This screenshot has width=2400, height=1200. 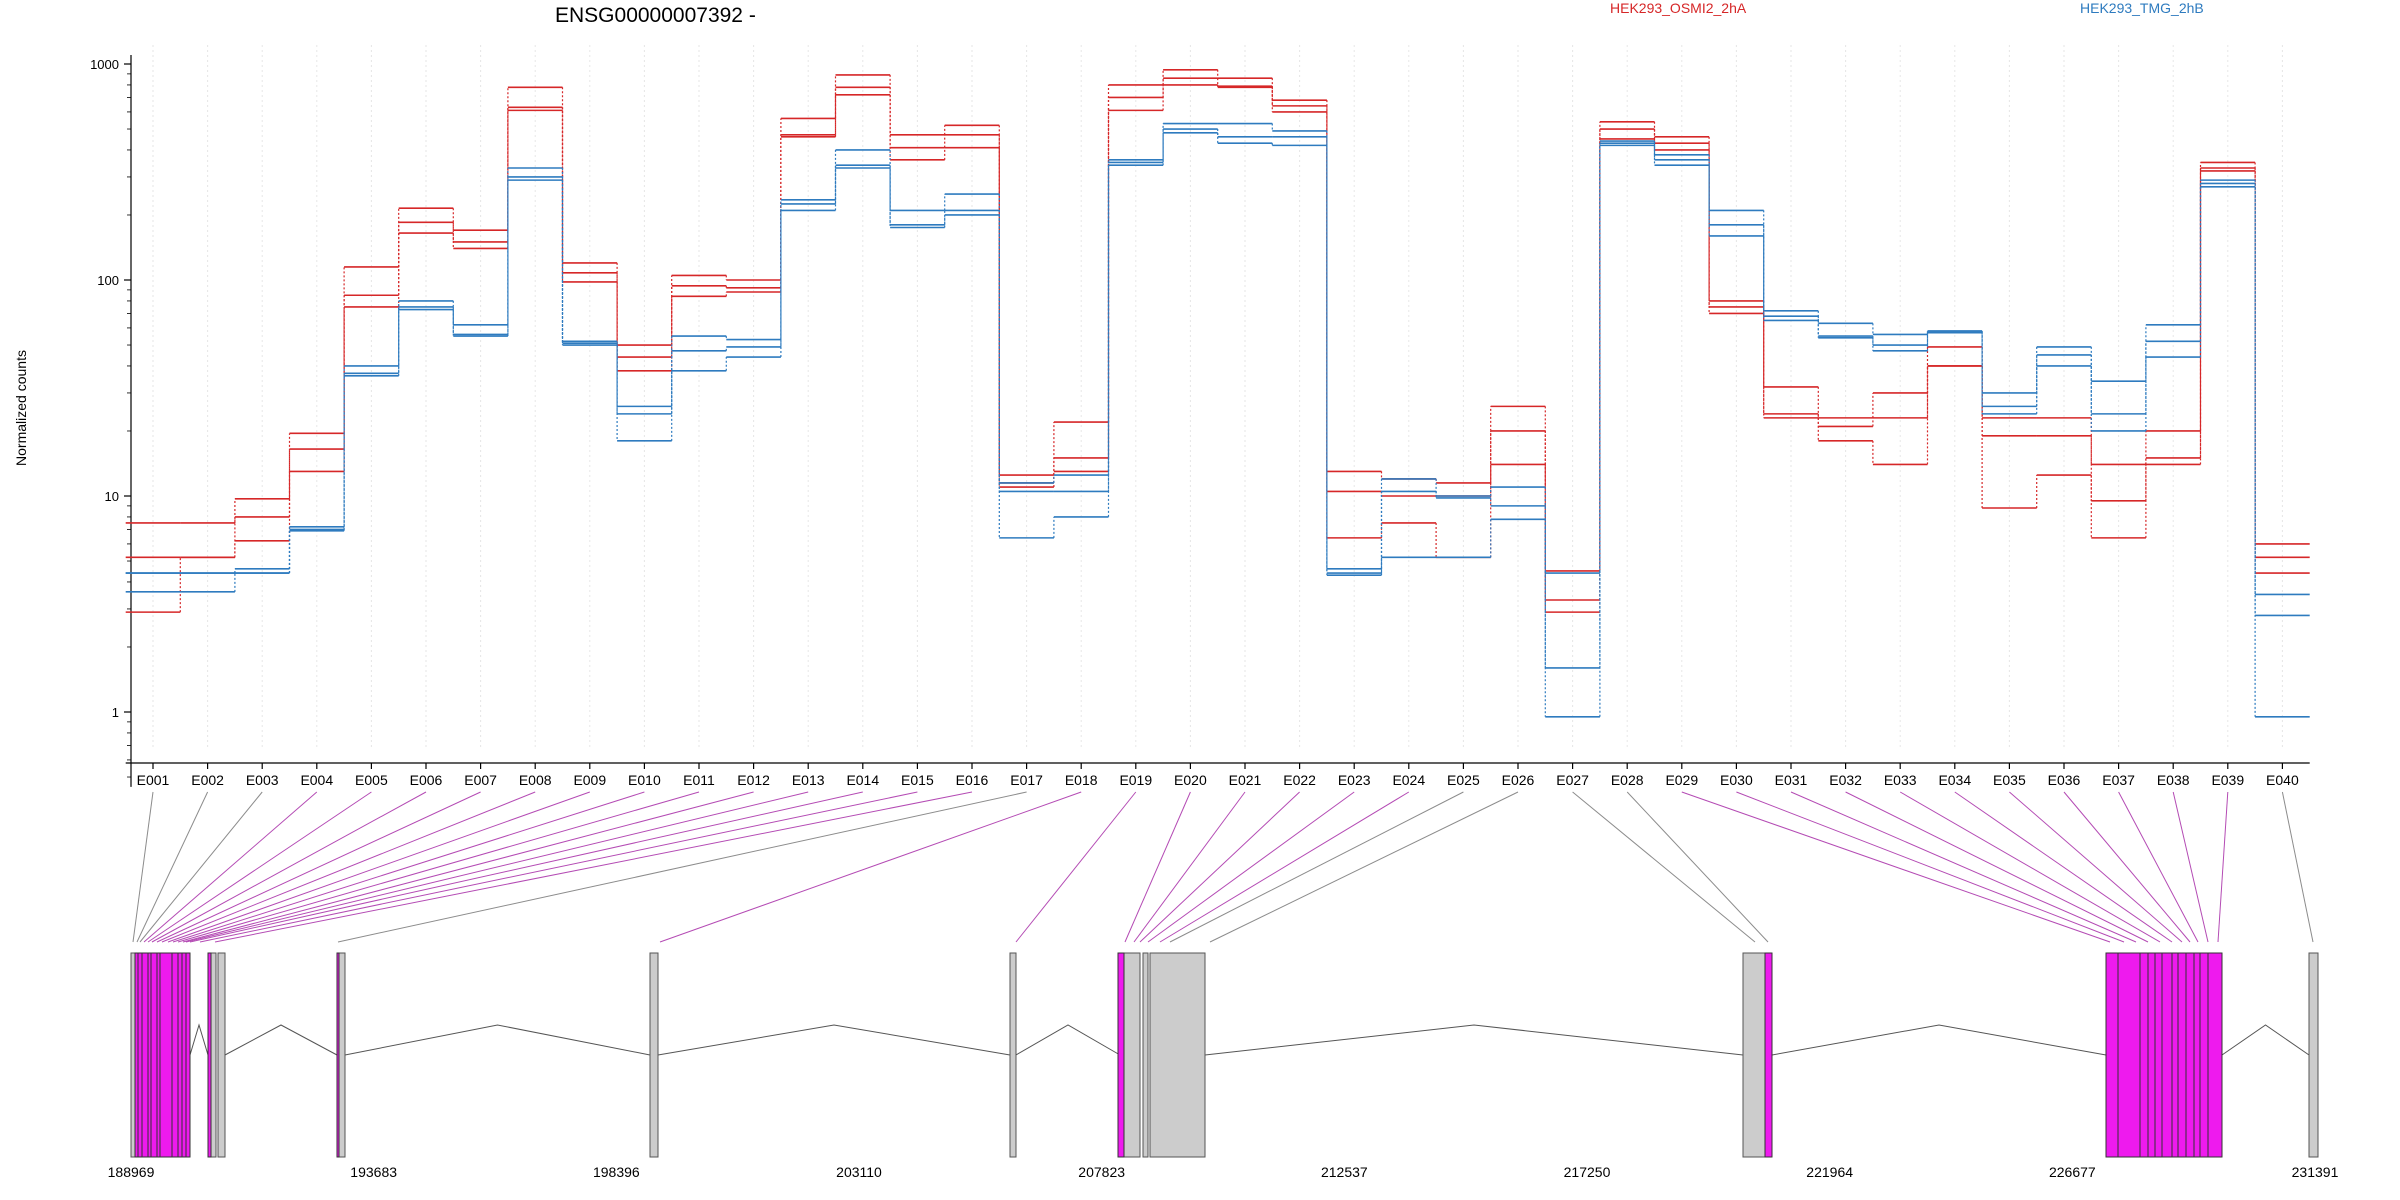 What do you see at coordinates (2282, 780) in the screenshot?
I see `exon-label: E040` at bounding box center [2282, 780].